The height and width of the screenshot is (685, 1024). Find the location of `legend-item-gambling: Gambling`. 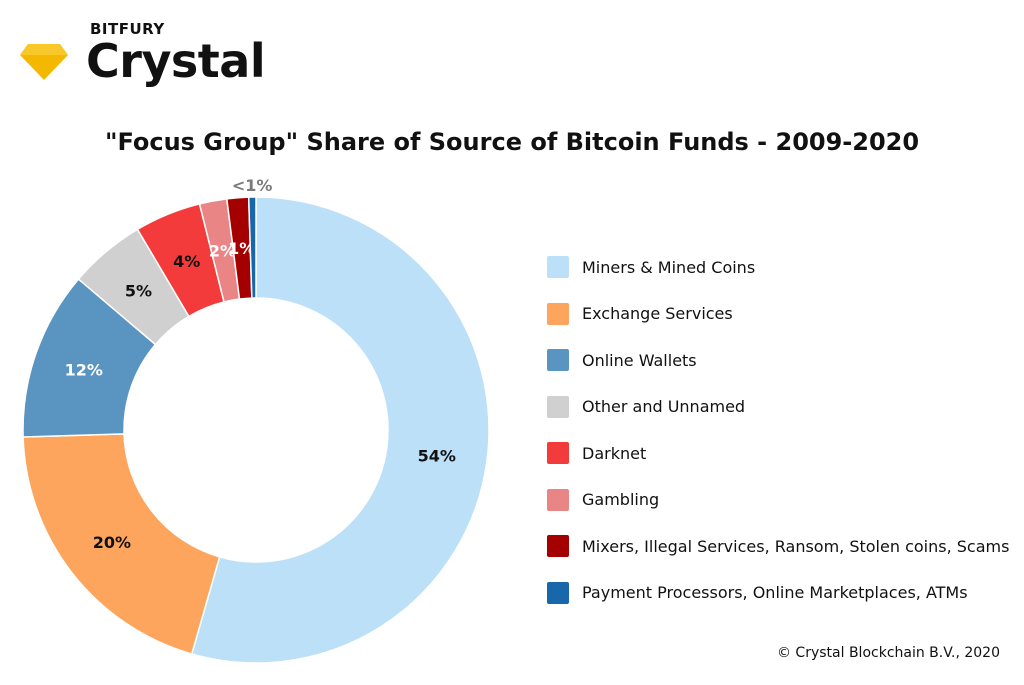

legend-item-gambling: Gambling is located at coordinates (778, 500).